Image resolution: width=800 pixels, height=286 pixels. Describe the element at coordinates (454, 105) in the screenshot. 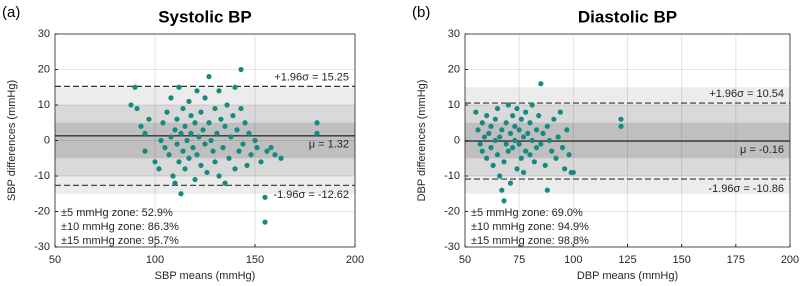

I see `y-tick-label: 10` at that location.